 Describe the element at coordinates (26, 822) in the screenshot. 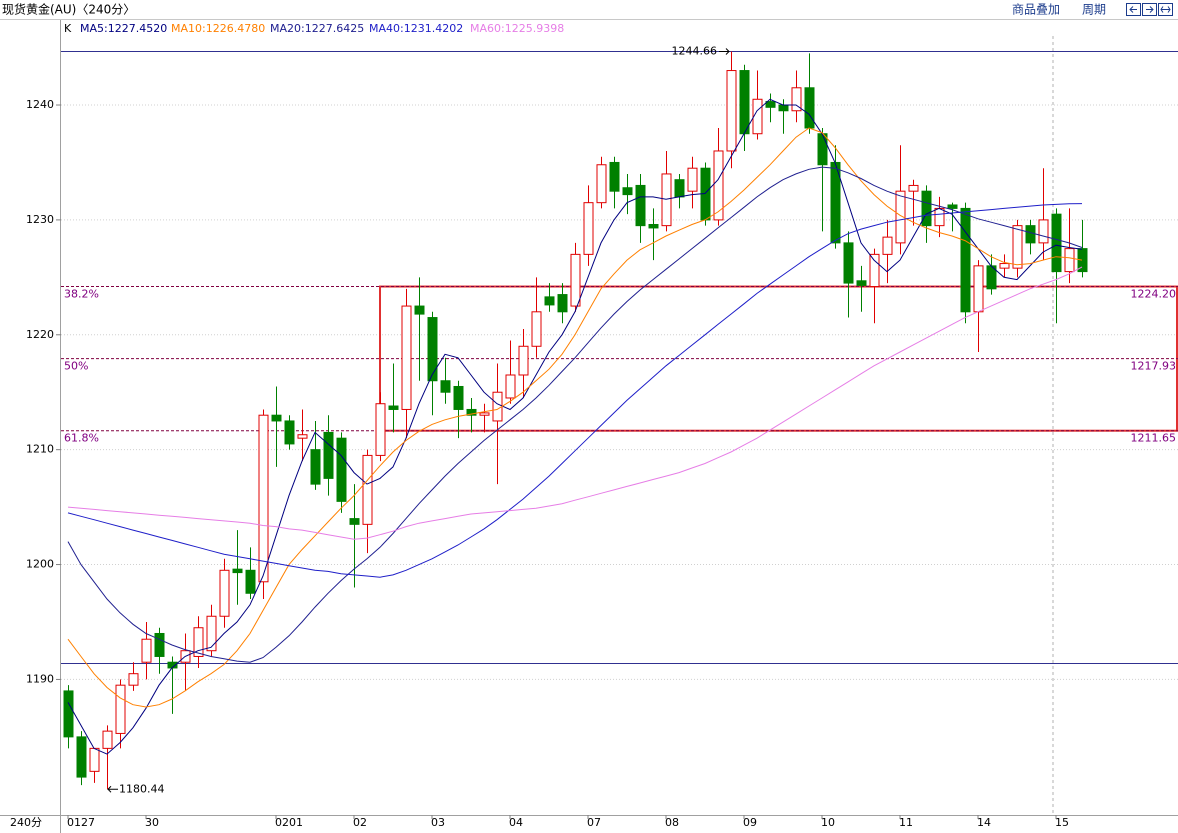

I see `period-label: 240分` at that location.